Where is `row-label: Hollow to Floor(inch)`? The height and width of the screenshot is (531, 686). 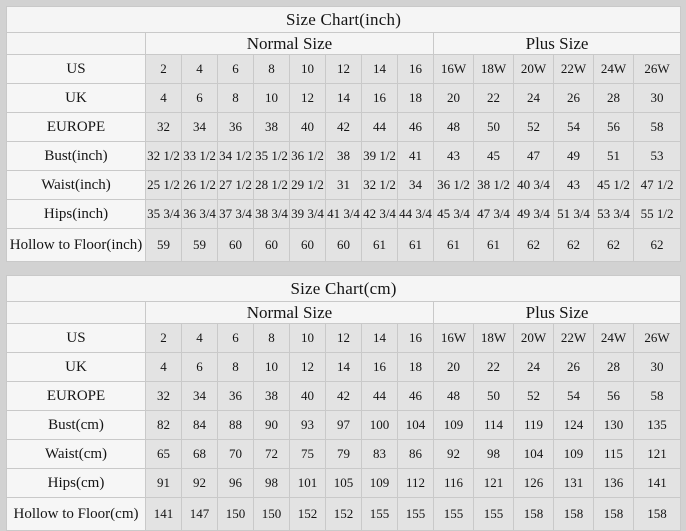
row-label: Hollow to Floor(inch) is located at coordinates (76, 245).